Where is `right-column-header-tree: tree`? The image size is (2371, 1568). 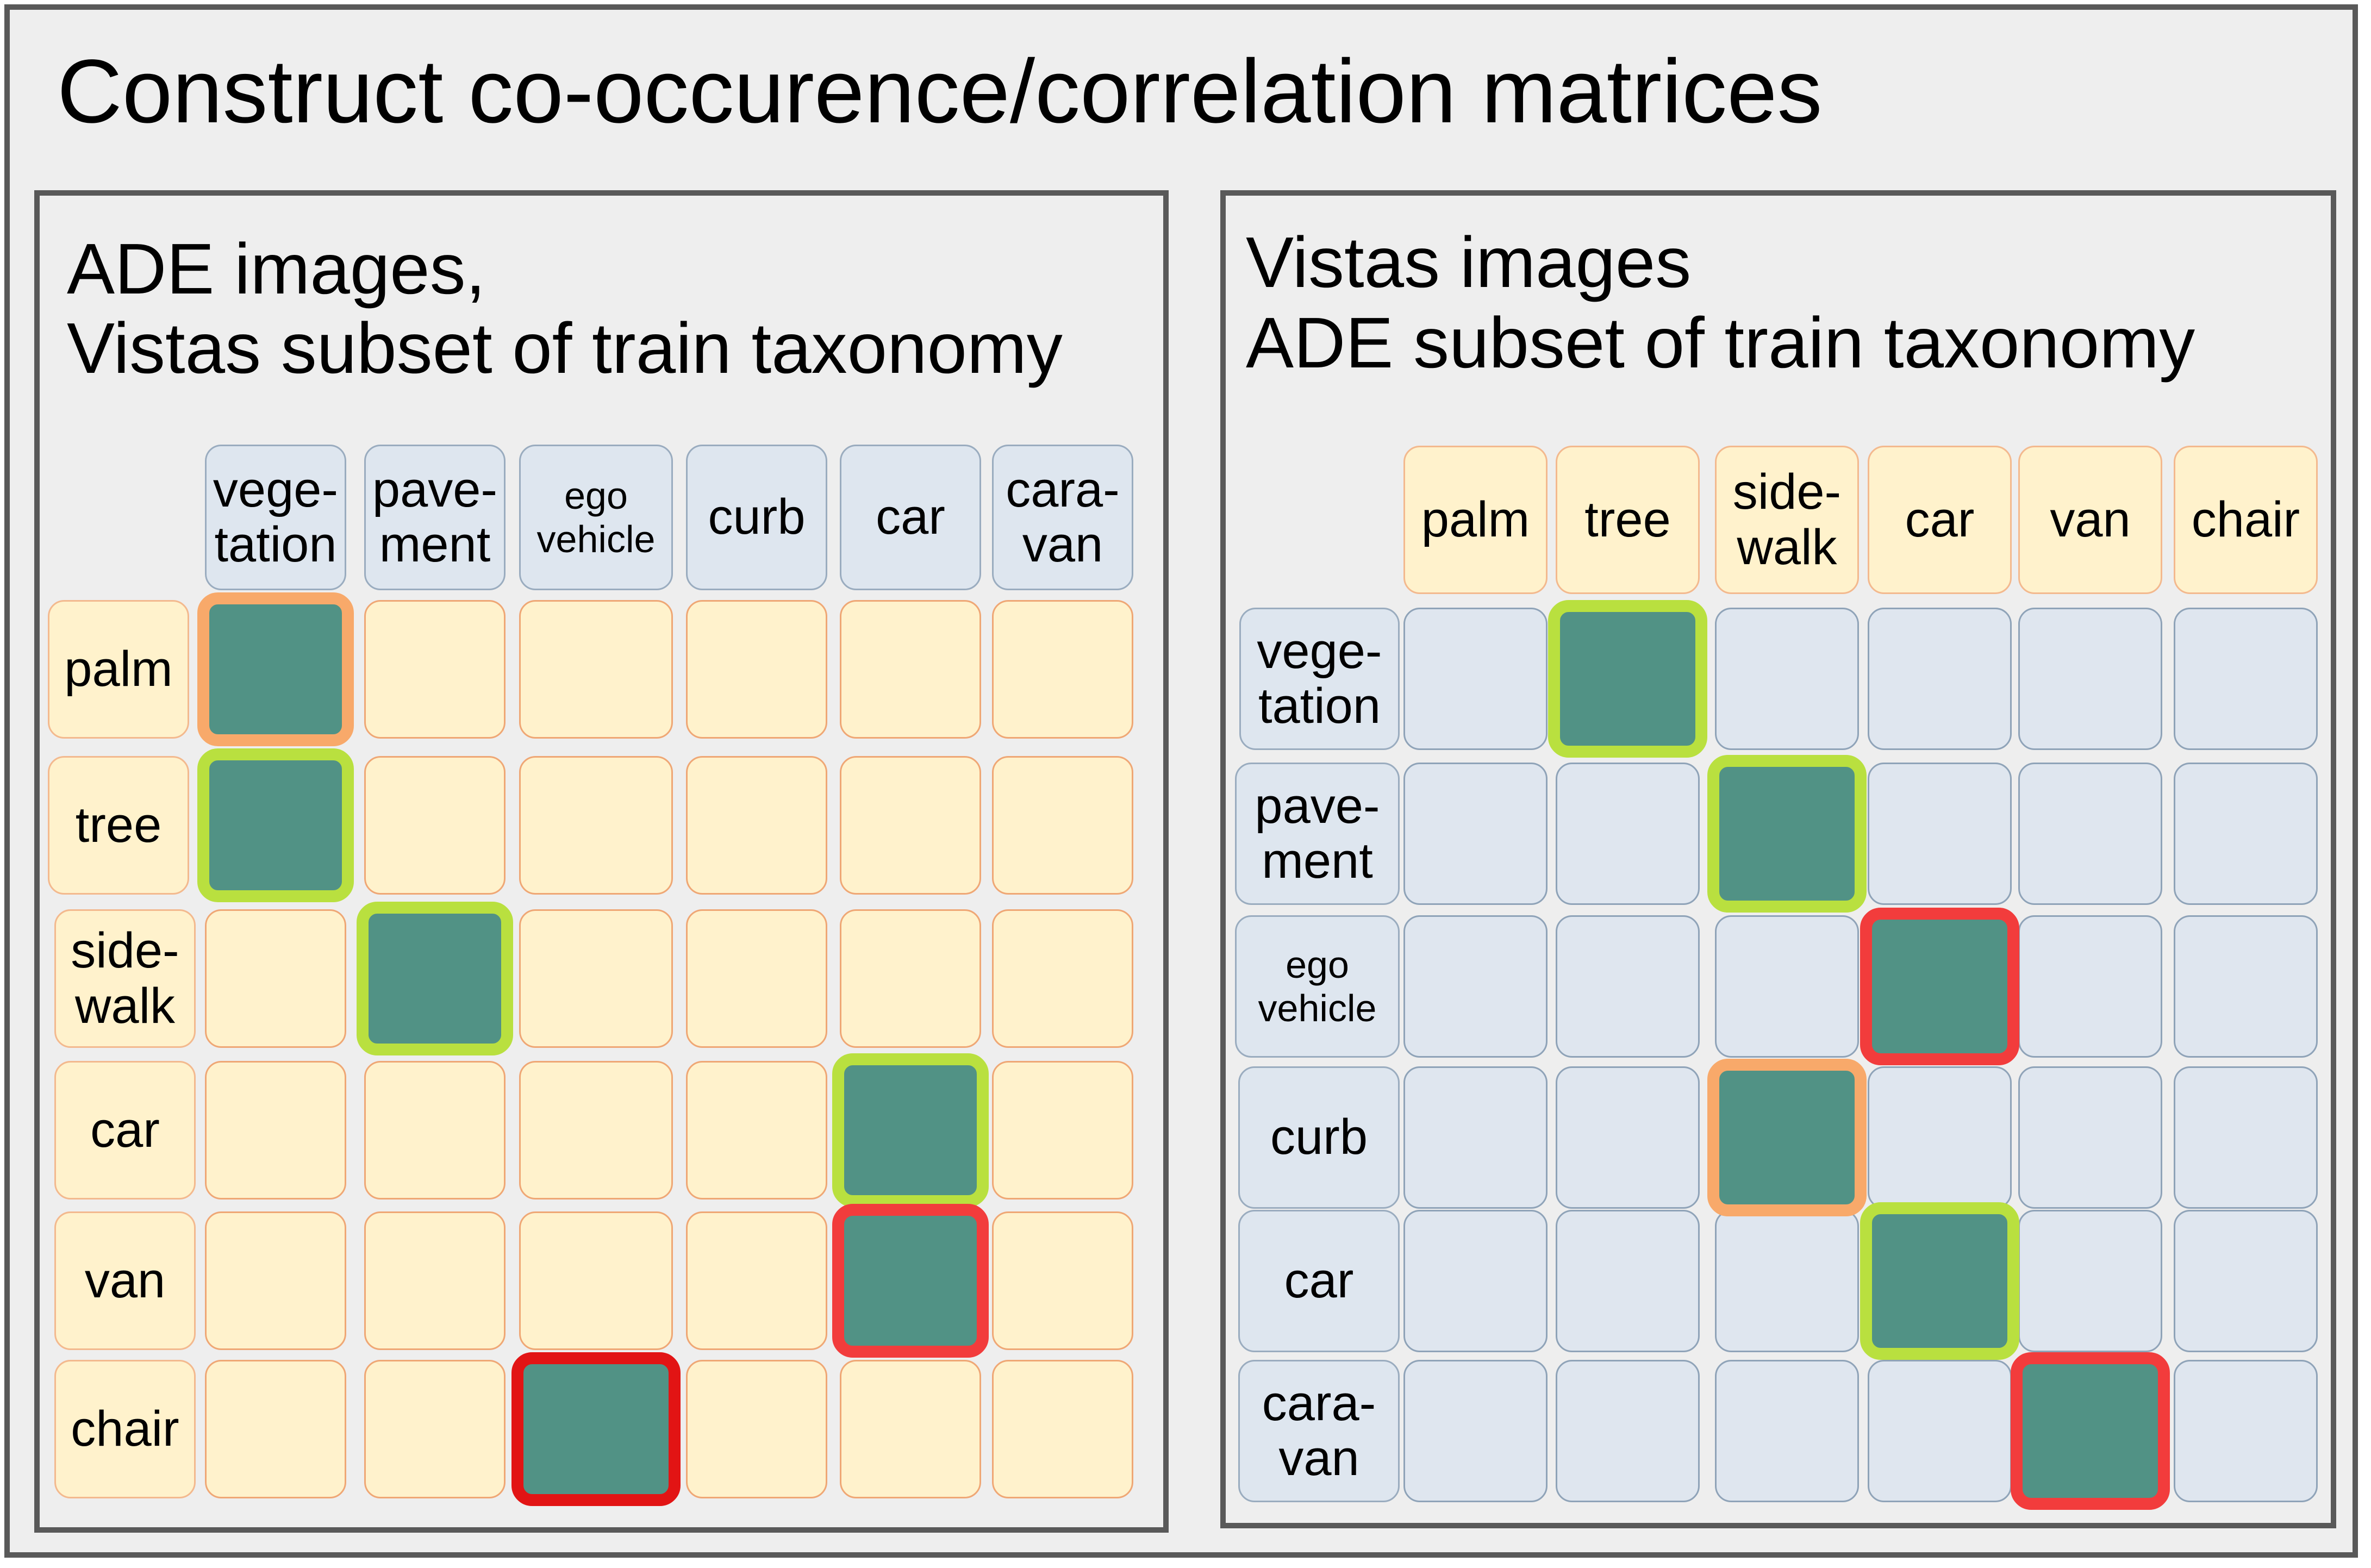 right-column-header-tree: tree is located at coordinates (1628, 520).